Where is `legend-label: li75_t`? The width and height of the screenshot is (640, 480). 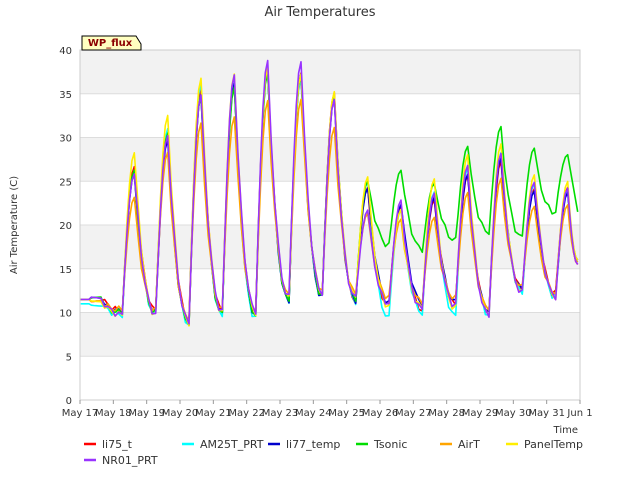
legend-label: li75_t is located at coordinates (117, 444).